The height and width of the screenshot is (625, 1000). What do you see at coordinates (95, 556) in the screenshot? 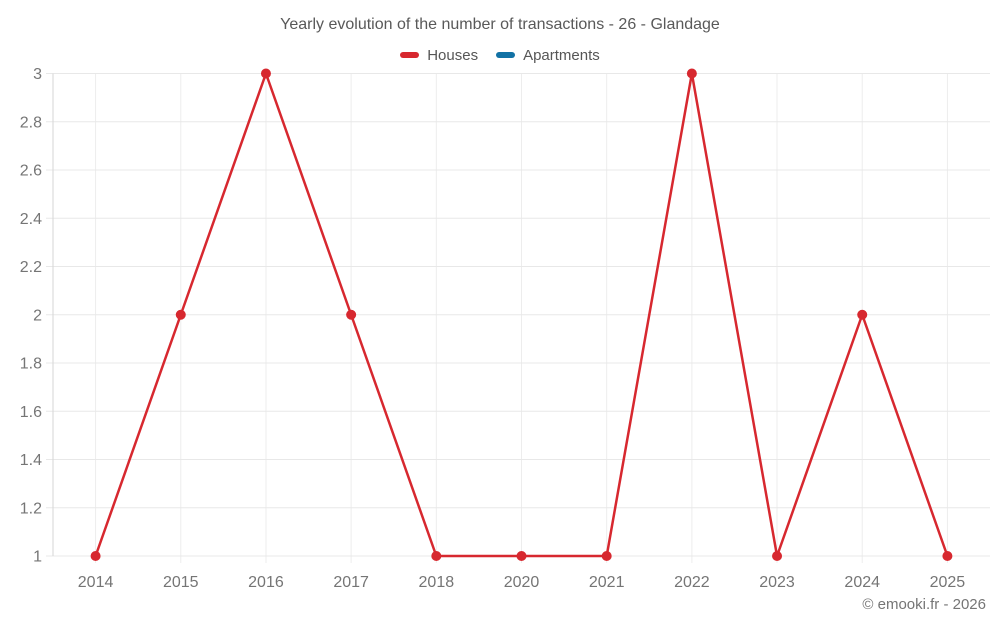
I see `data-point-houses-2014` at bounding box center [95, 556].